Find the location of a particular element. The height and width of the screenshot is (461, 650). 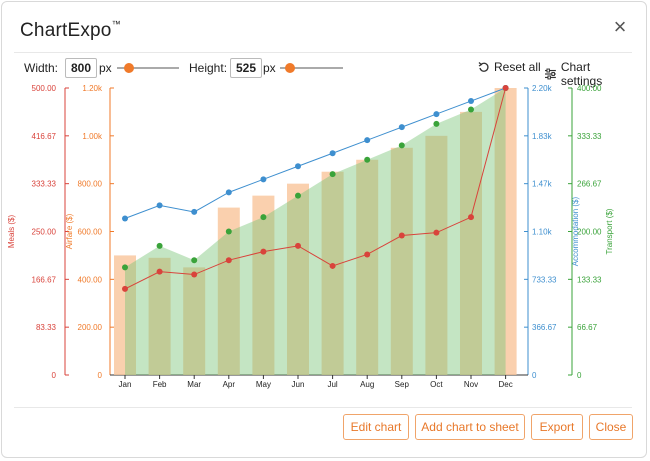

height-slider-knob is located at coordinates (290, 68).